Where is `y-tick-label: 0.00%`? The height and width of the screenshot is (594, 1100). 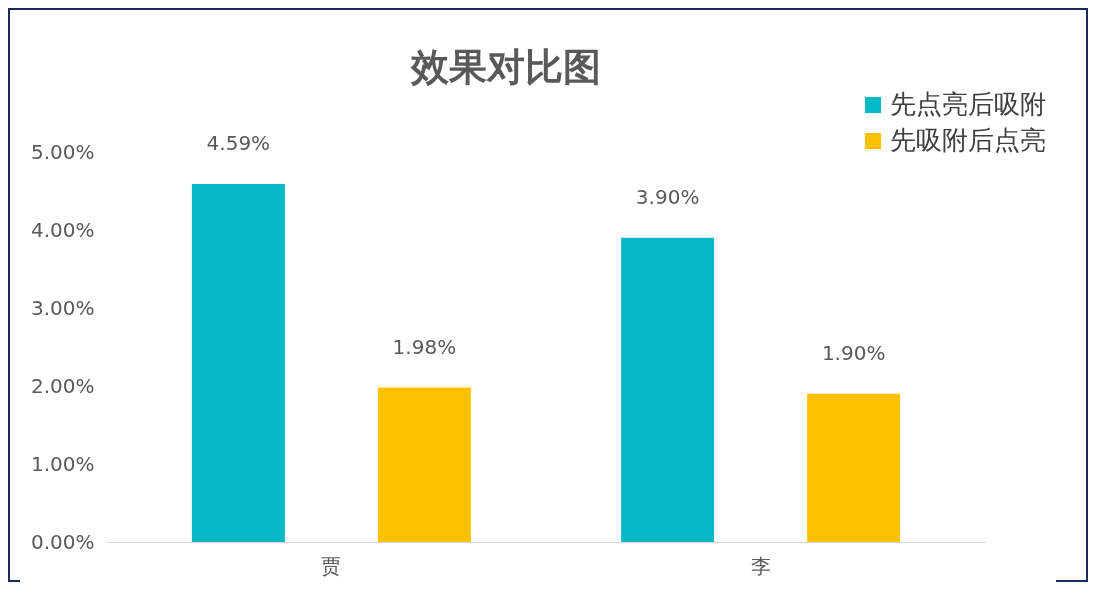 y-tick-label: 0.00% is located at coordinates (62, 541).